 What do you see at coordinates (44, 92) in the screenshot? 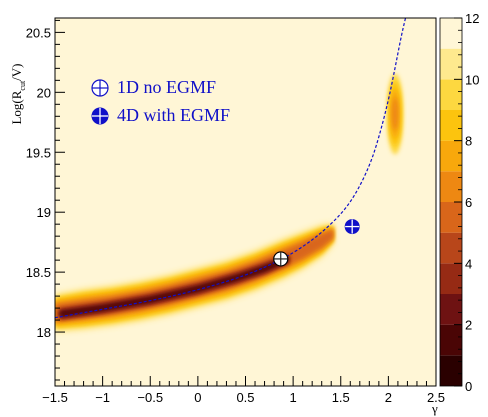
I see `y-tick-label: 20` at bounding box center [44, 92].